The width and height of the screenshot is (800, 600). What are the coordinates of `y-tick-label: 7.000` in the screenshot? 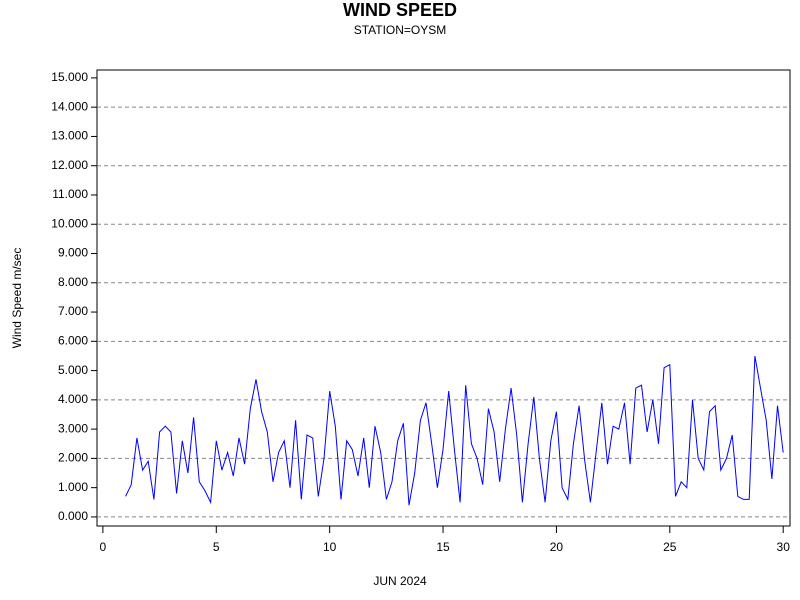 It's located at (73, 311).